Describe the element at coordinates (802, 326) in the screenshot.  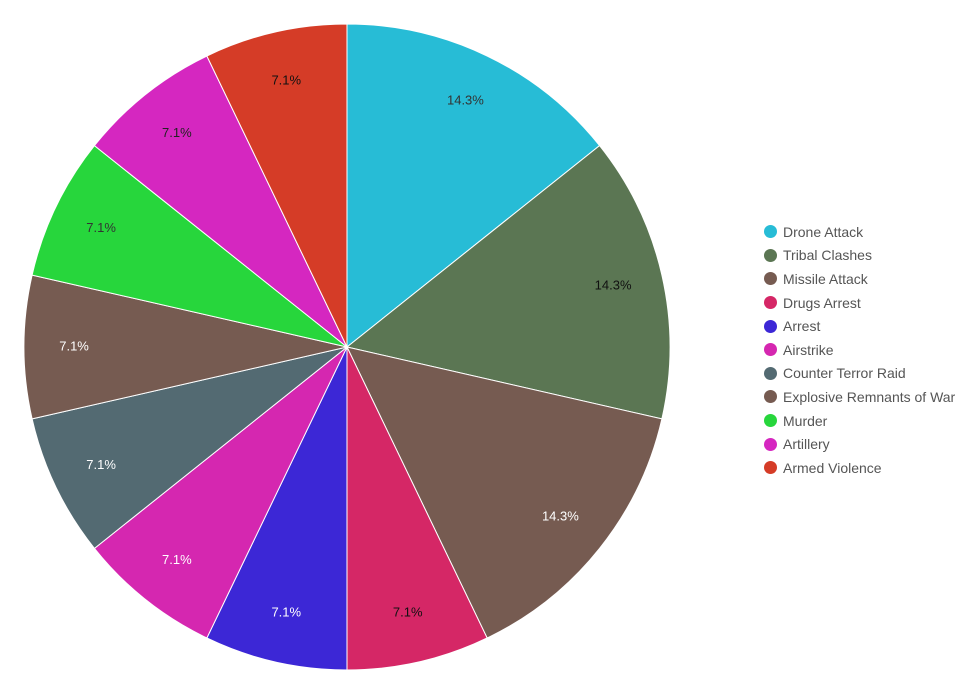
I see `legend-label: Arrest` at that location.